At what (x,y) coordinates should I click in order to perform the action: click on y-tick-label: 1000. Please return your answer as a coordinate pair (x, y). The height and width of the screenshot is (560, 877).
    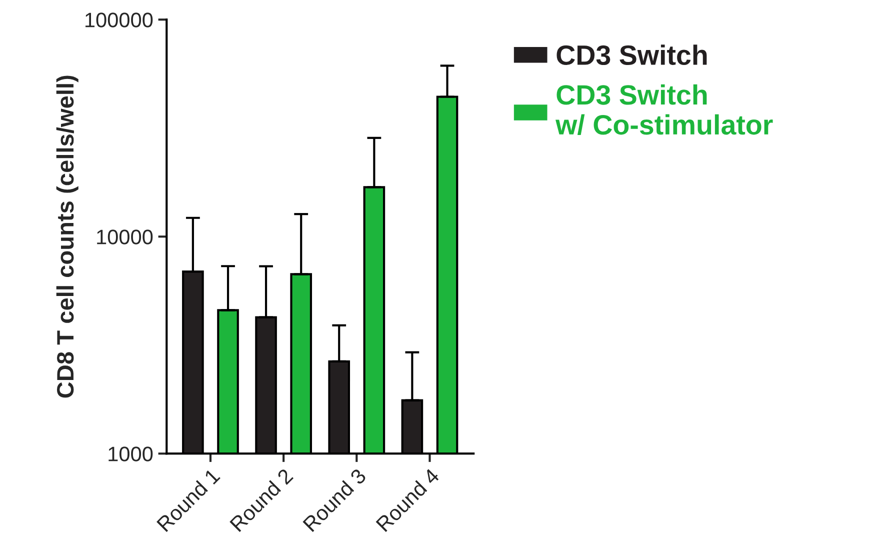
    Looking at the image, I should click on (130, 454).